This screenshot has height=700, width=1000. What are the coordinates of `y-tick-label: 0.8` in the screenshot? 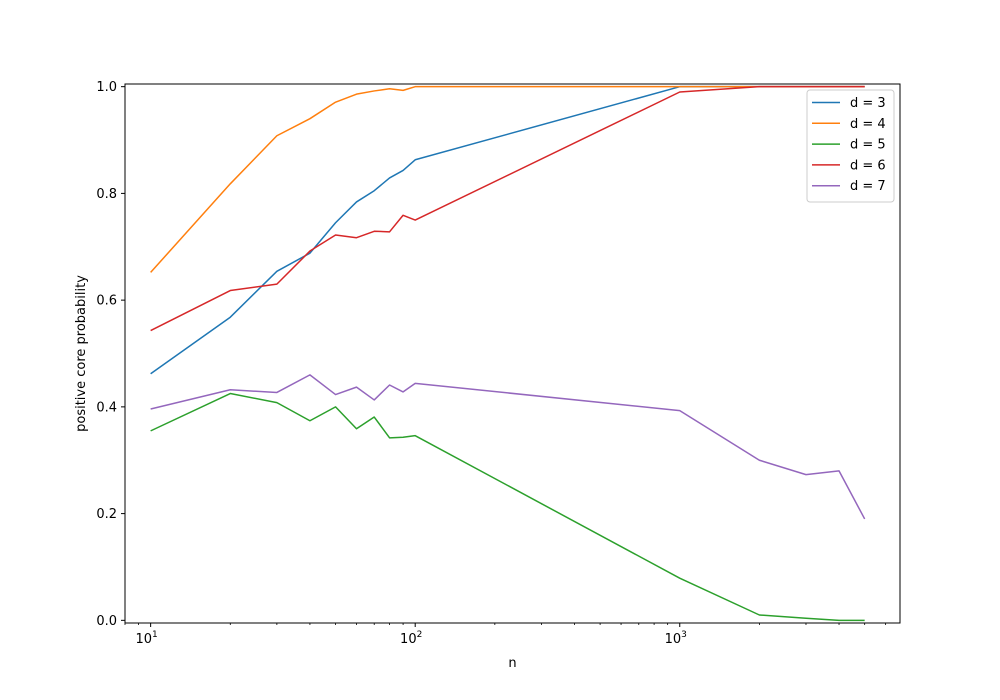 It's located at (106, 194).